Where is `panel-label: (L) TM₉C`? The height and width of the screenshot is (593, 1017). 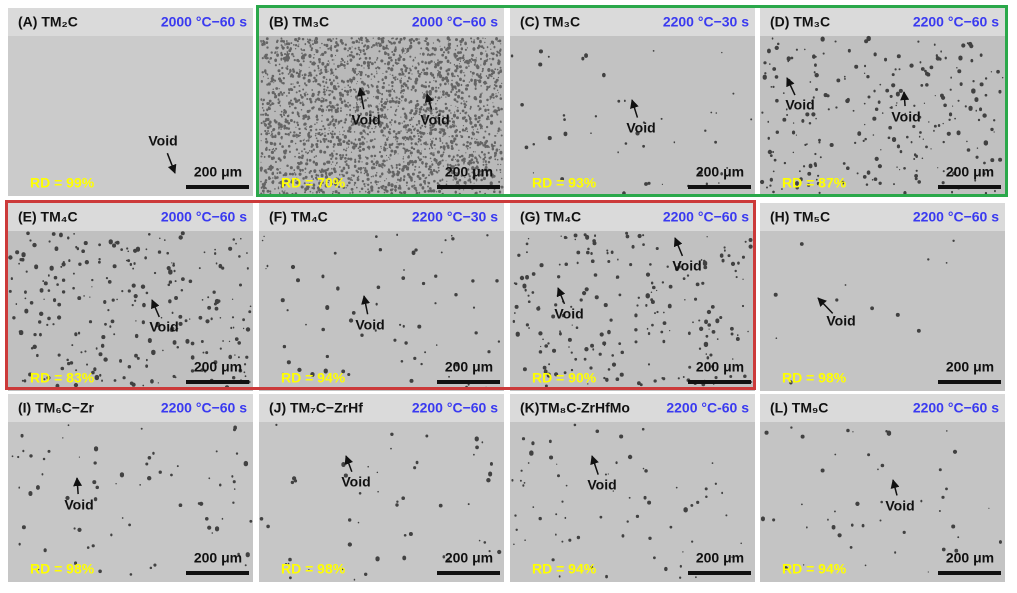 panel-label: (L) TM₉C is located at coordinates (799, 408).